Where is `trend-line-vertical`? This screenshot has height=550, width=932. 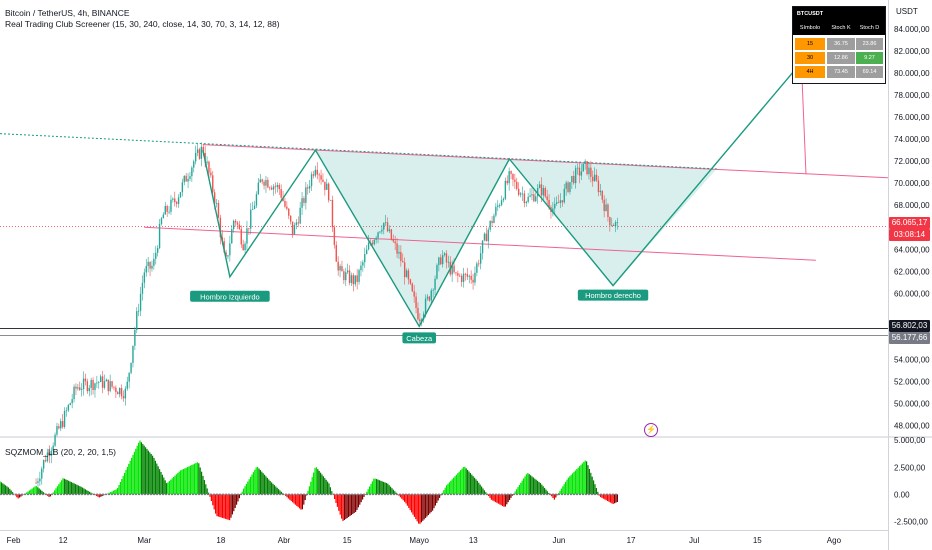 trend-line-vertical is located at coordinates (804, 126).